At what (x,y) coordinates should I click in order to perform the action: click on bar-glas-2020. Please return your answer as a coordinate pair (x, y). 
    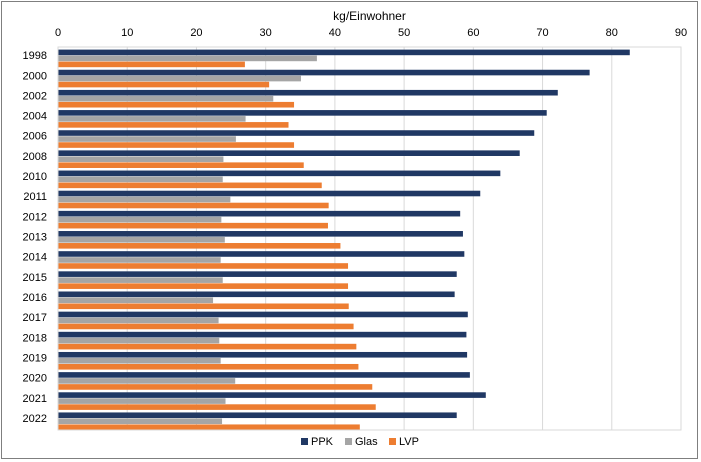
    Looking at the image, I should click on (147, 381).